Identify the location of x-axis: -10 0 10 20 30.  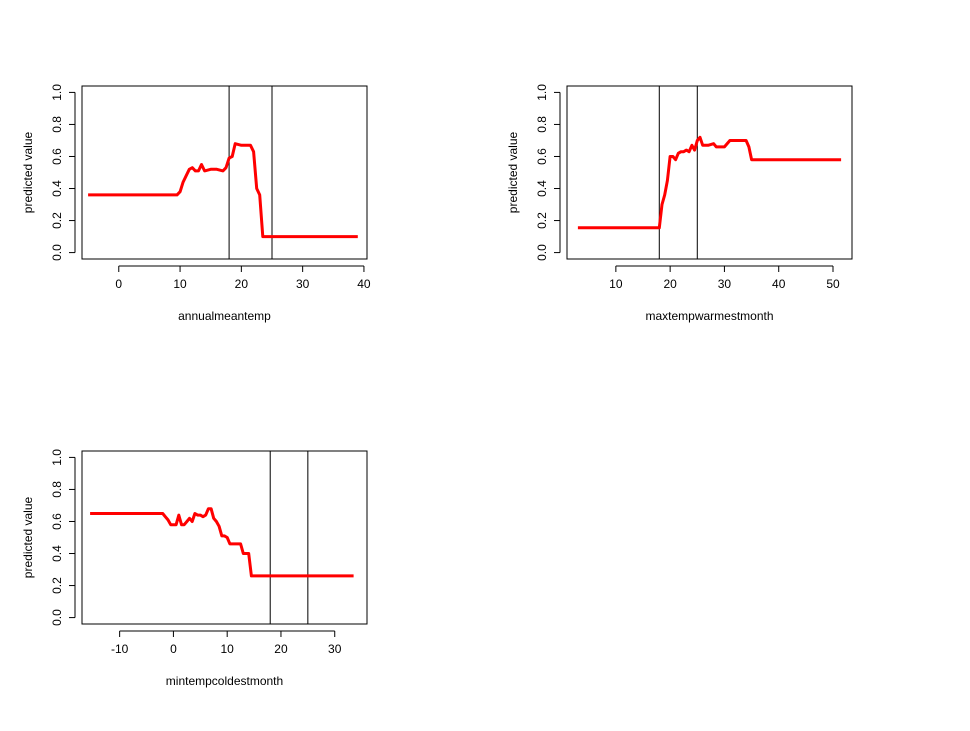
(226, 643).